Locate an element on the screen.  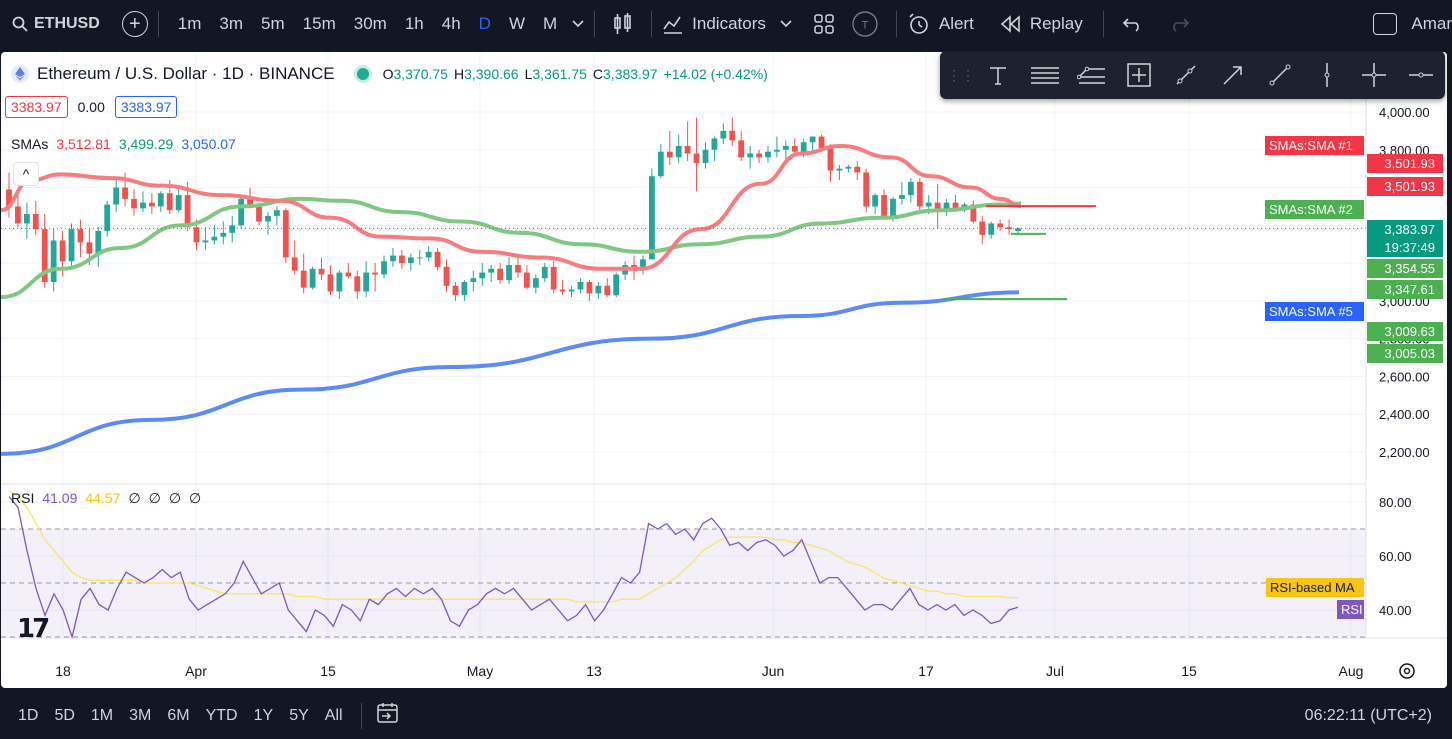
cross-line-icon is located at coordinates (1373, 75).